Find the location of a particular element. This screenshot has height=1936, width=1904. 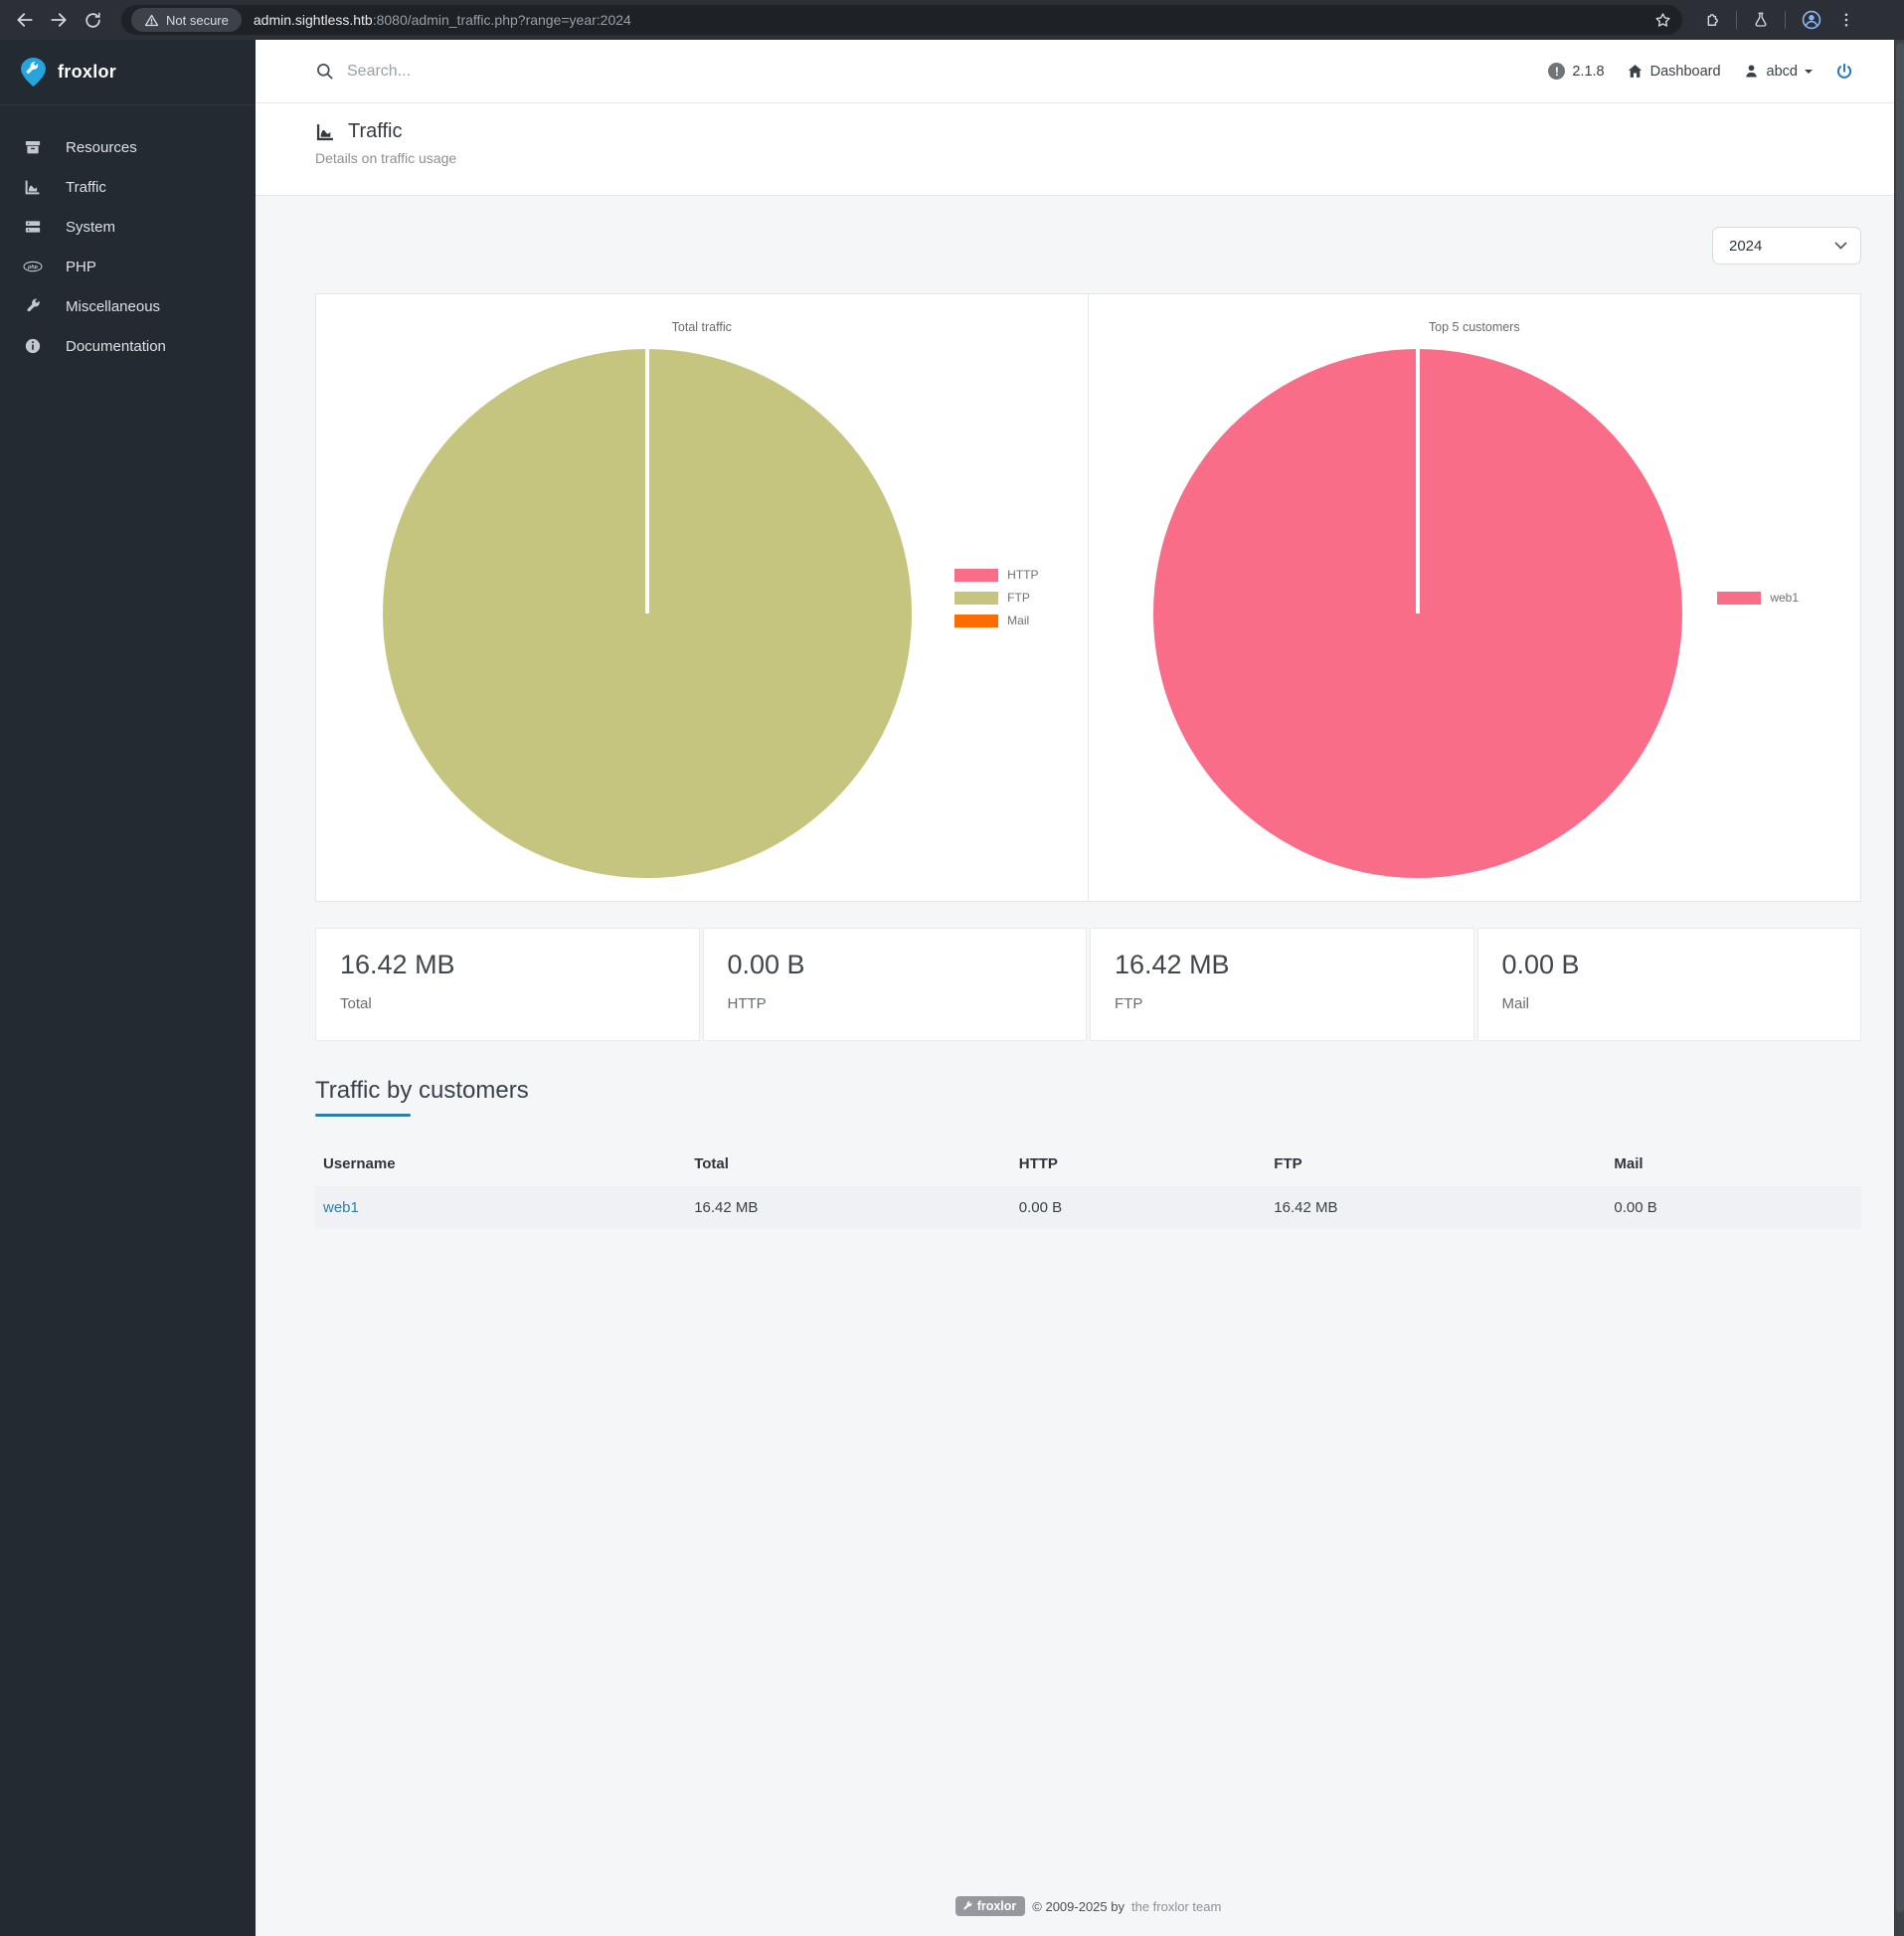

search-input is located at coordinates (556, 71).